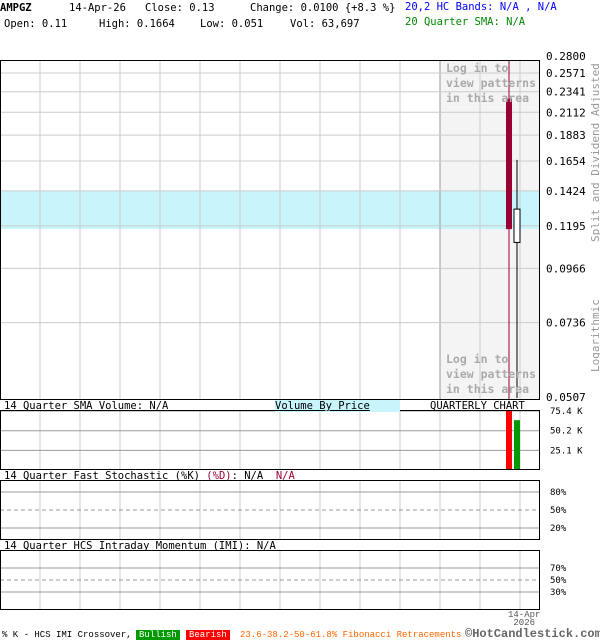 This screenshot has width=600, height=640. What do you see at coordinates (477, 406) in the screenshot?
I see `chart-kind: QUARTERLY CHART` at bounding box center [477, 406].